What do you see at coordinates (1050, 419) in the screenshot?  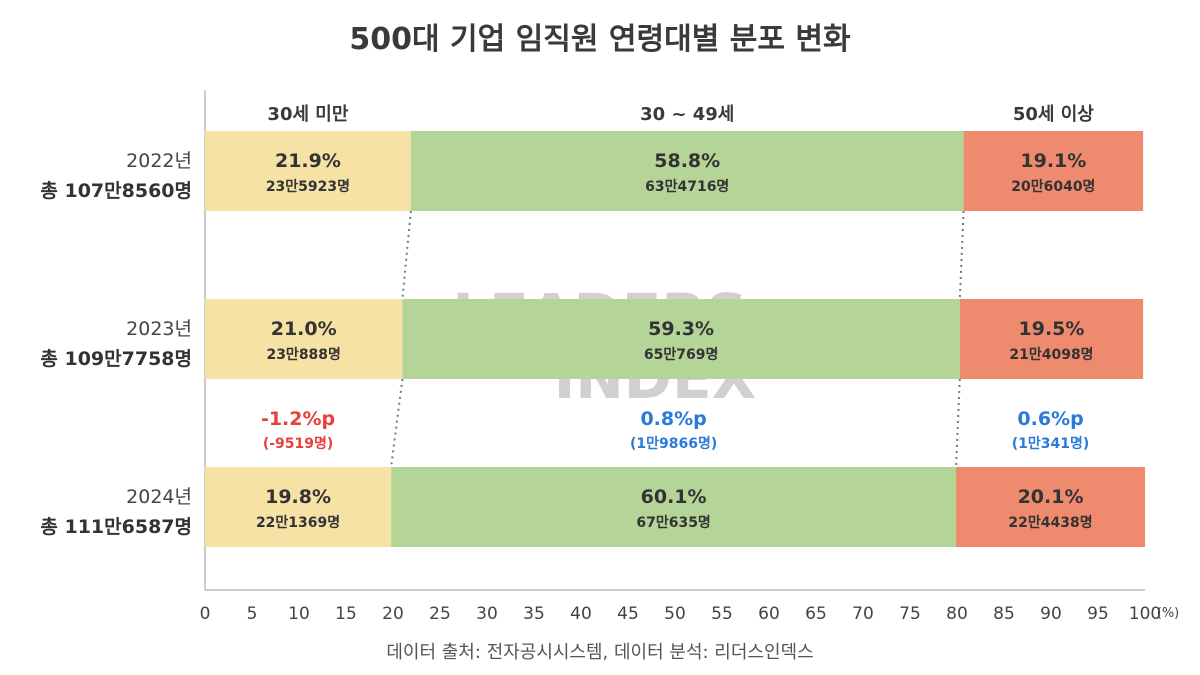 I see `change-pct-label: 0.6%p` at bounding box center [1050, 419].